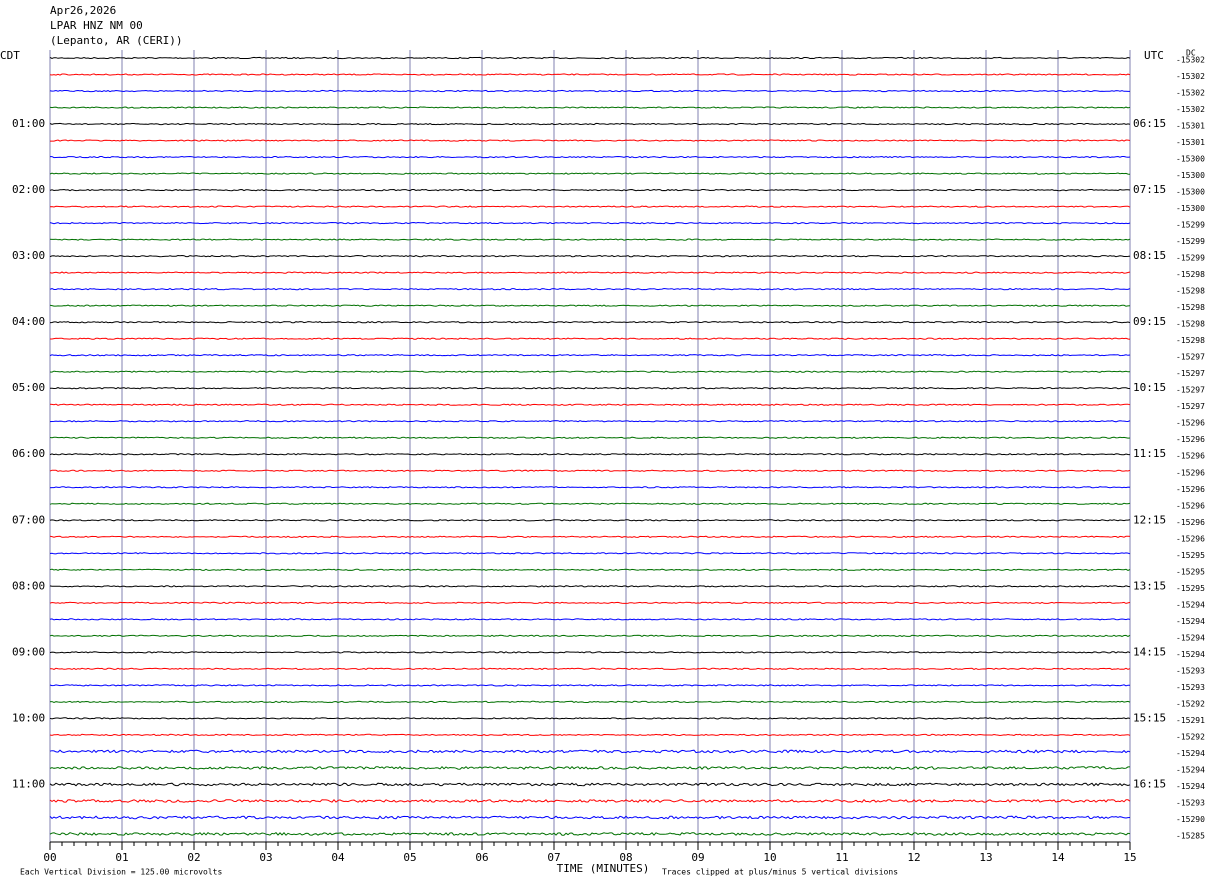 This screenshot has height=890, width=1210. Describe the element at coordinates (83, 10) in the screenshot. I see `title-line: Apr26,2026` at that location.